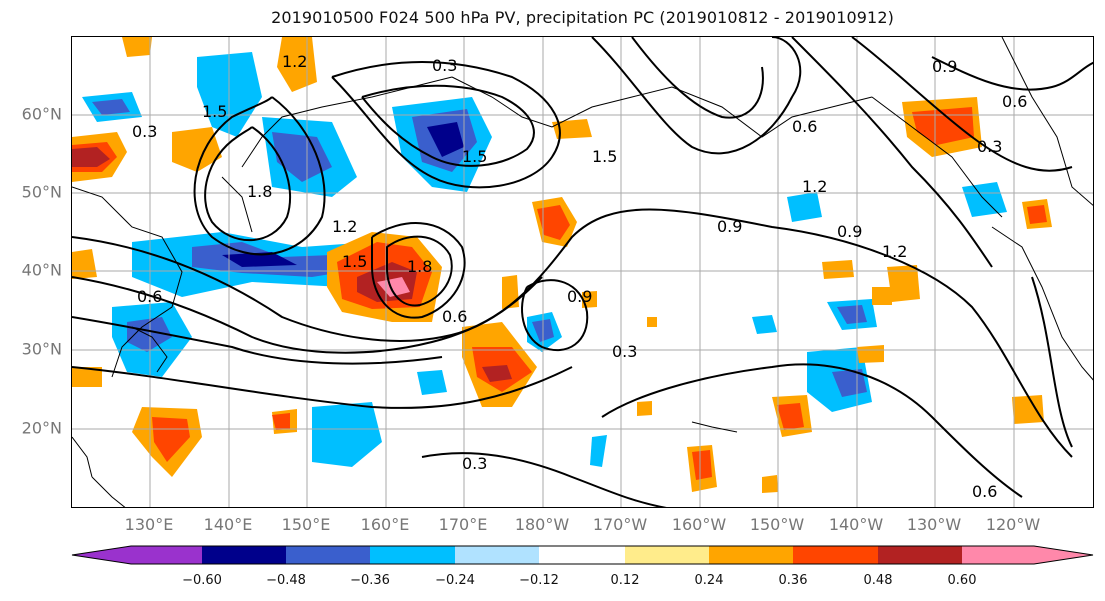  I want to click on lon-label: 180°W, so click(542, 524).